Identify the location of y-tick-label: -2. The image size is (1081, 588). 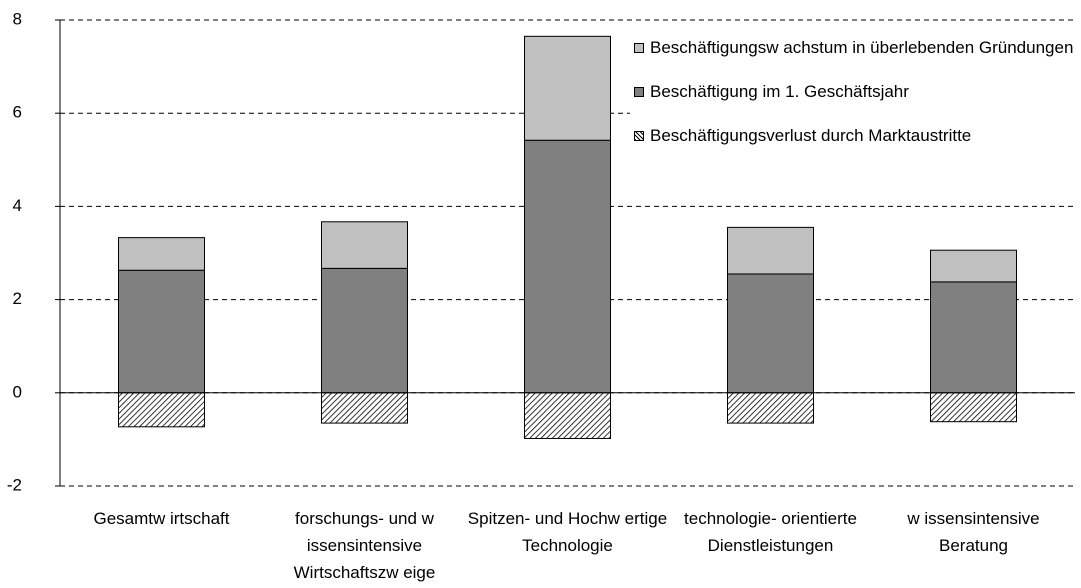
(14, 484).